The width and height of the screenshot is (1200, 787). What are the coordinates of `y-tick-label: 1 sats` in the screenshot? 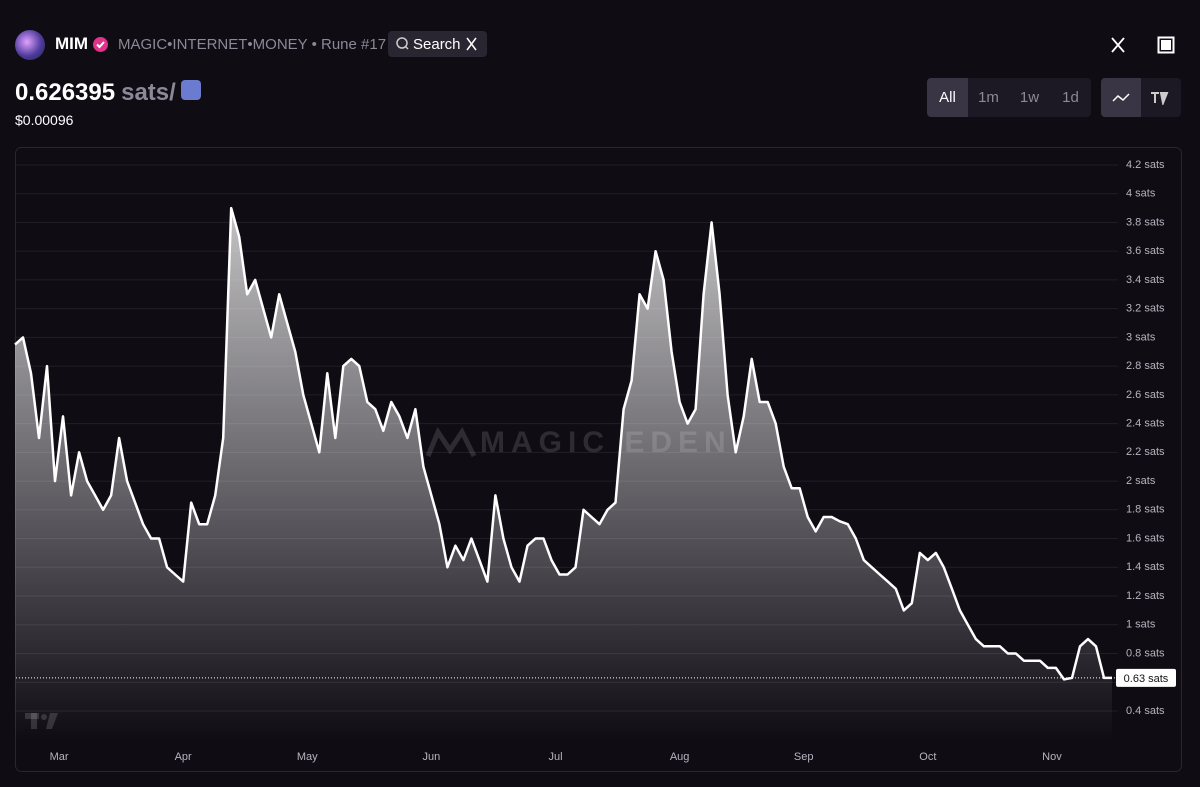 It's located at (1141, 625).